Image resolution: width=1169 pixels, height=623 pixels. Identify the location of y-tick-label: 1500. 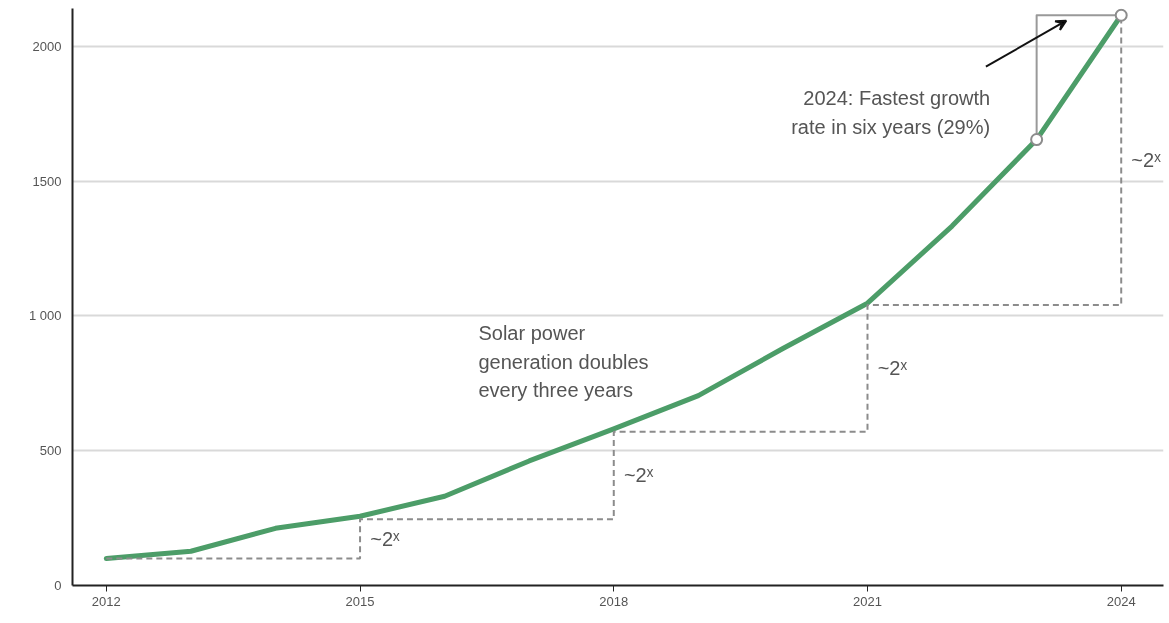
(47, 181).